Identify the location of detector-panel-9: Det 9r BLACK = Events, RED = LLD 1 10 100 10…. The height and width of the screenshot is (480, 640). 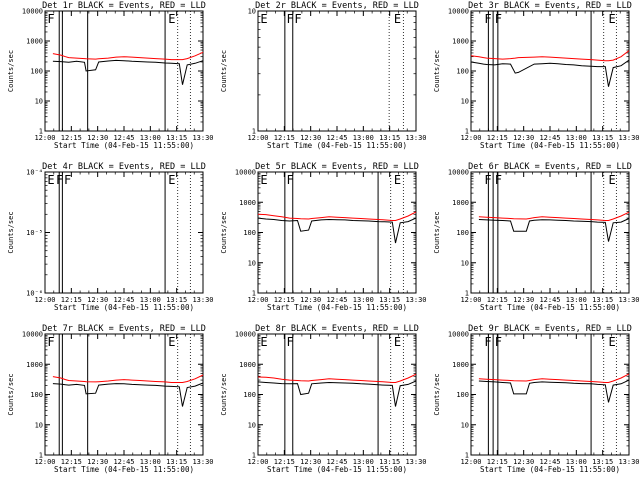
(536, 399).